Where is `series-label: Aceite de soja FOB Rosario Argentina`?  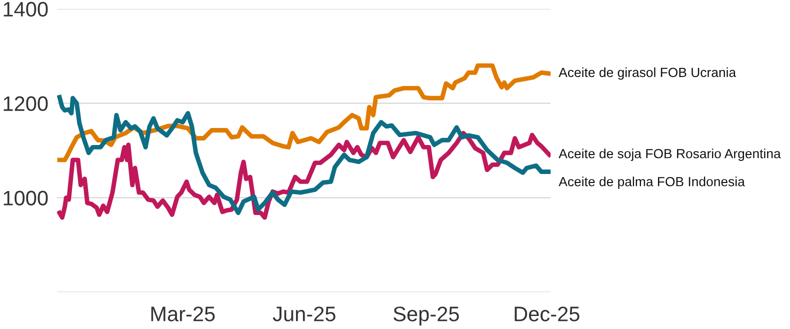 series-label: Aceite de soja FOB Rosario Argentina is located at coordinates (669, 154).